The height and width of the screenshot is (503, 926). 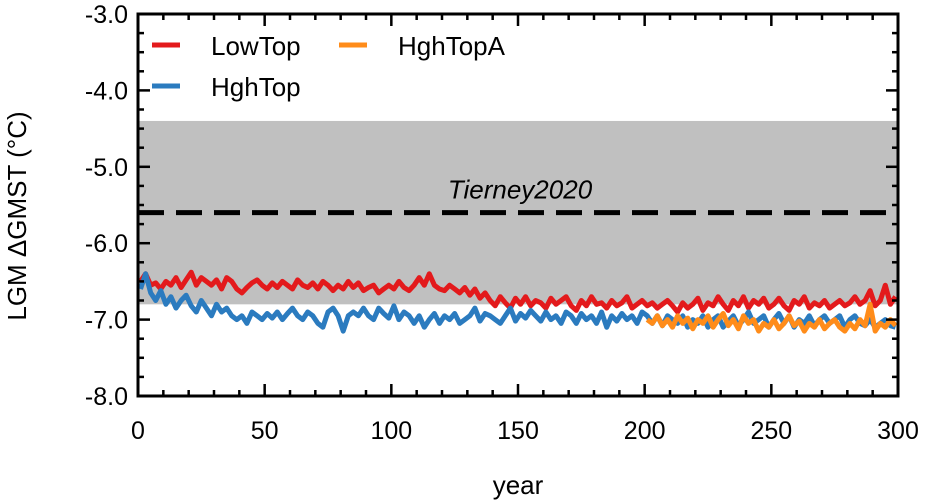 I want to click on y-tick-label: -3.0, so click(x=106, y=15).